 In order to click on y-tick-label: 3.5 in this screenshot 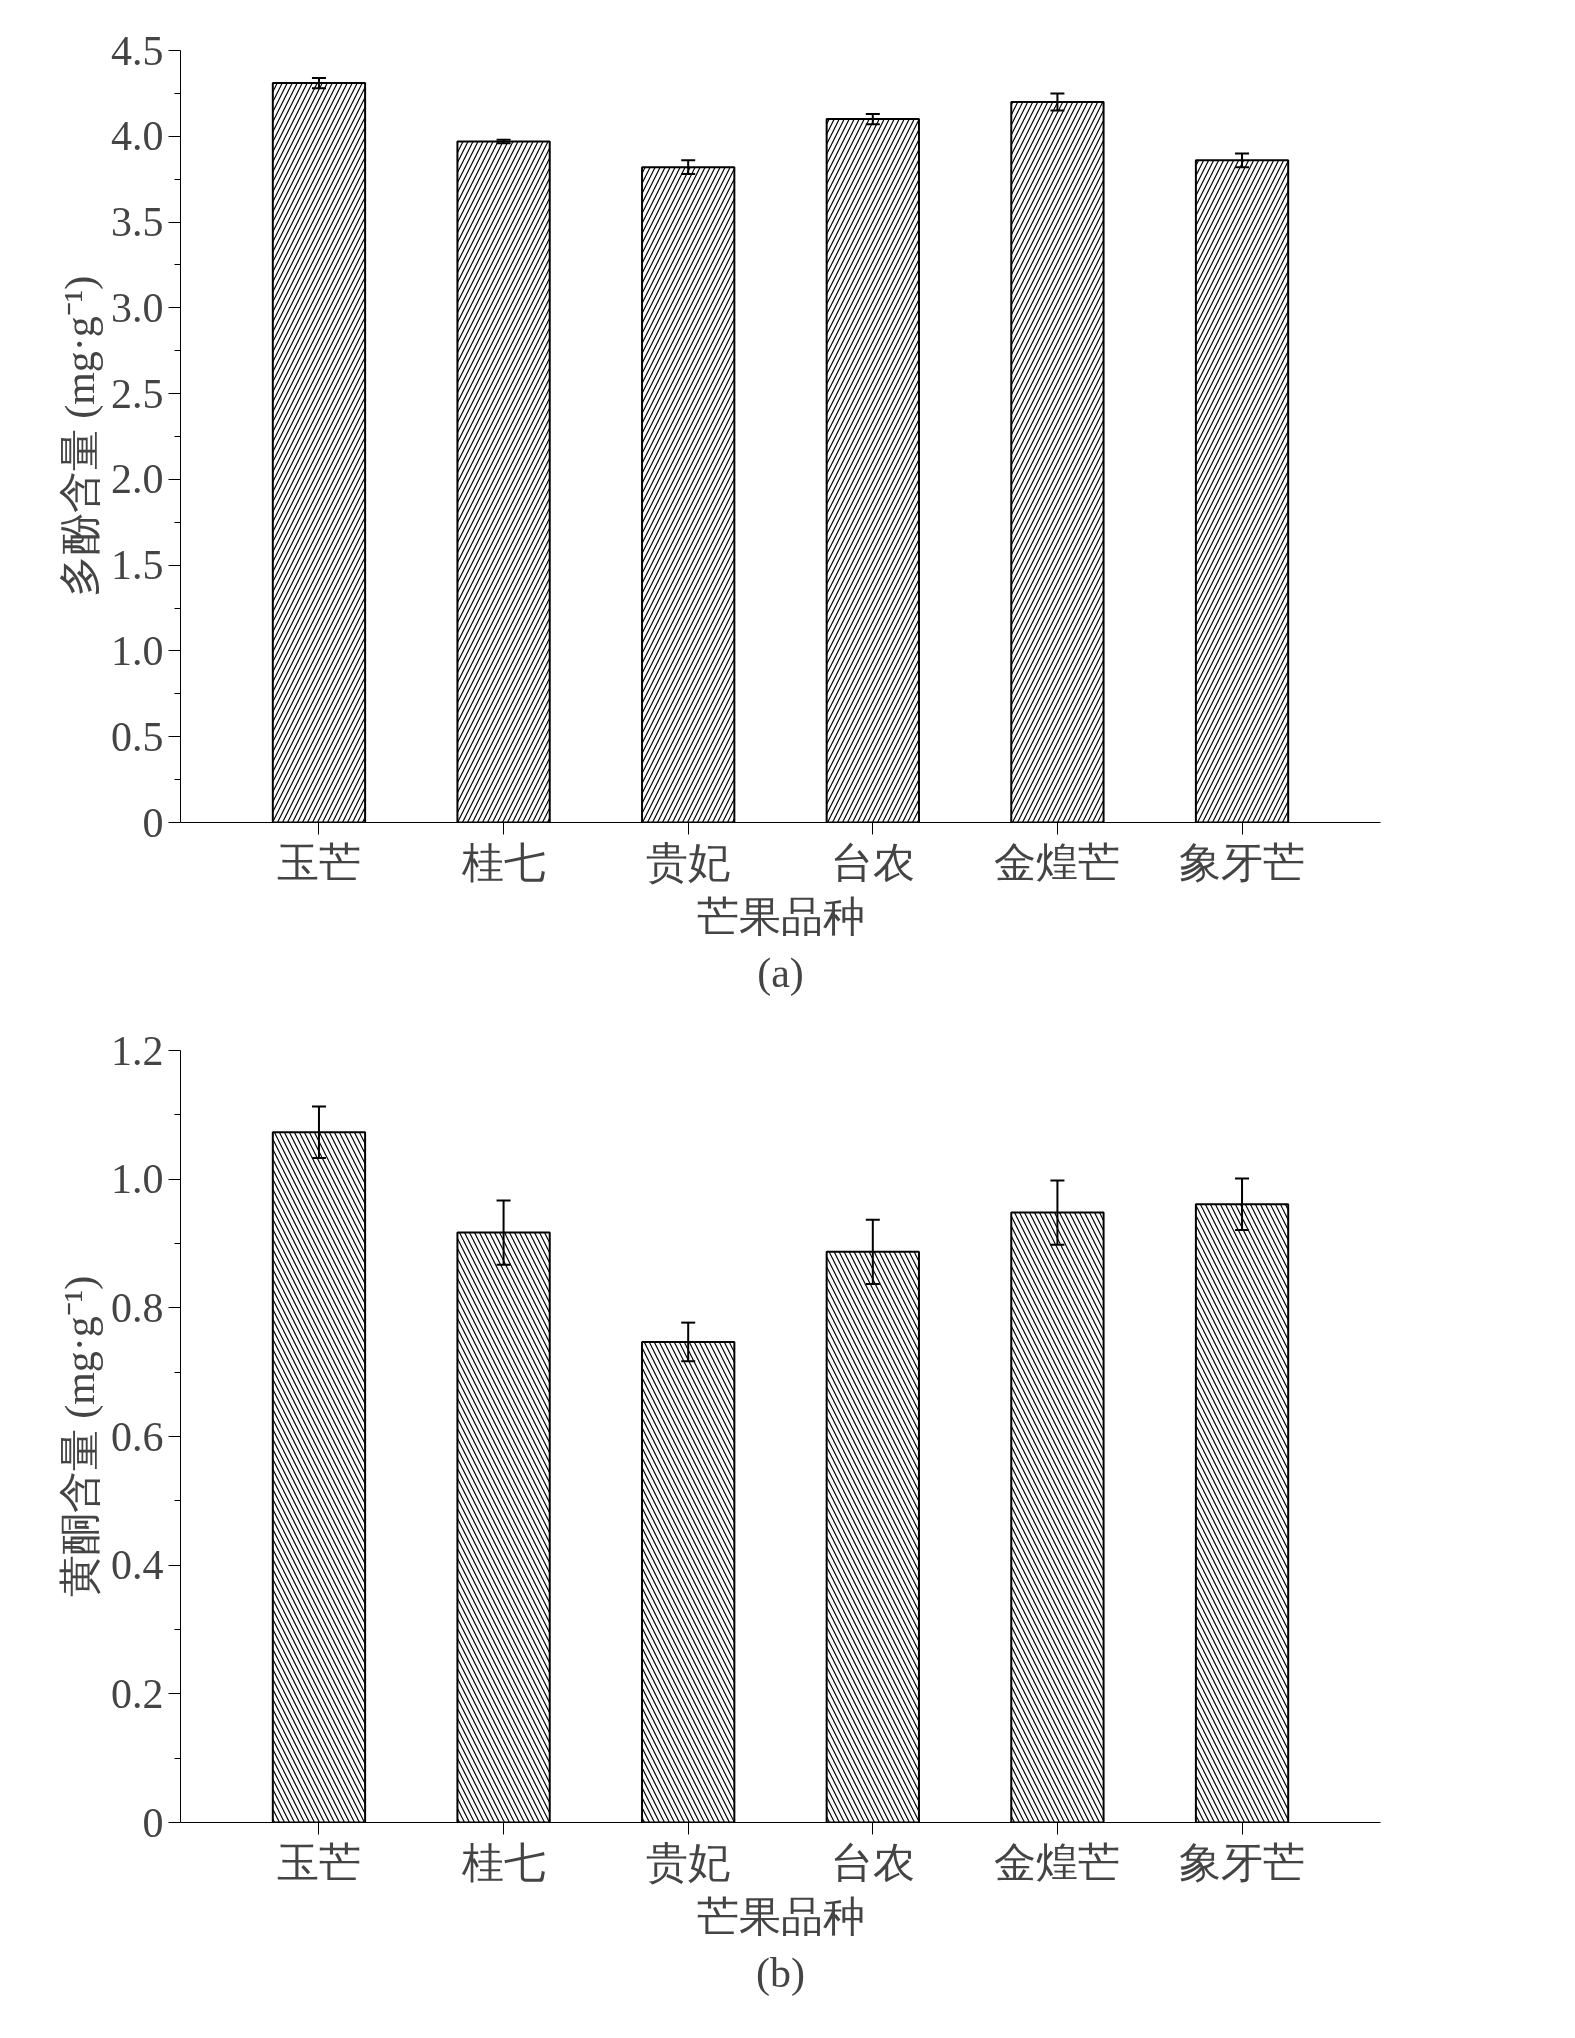, I will do `click(137, 222)`.